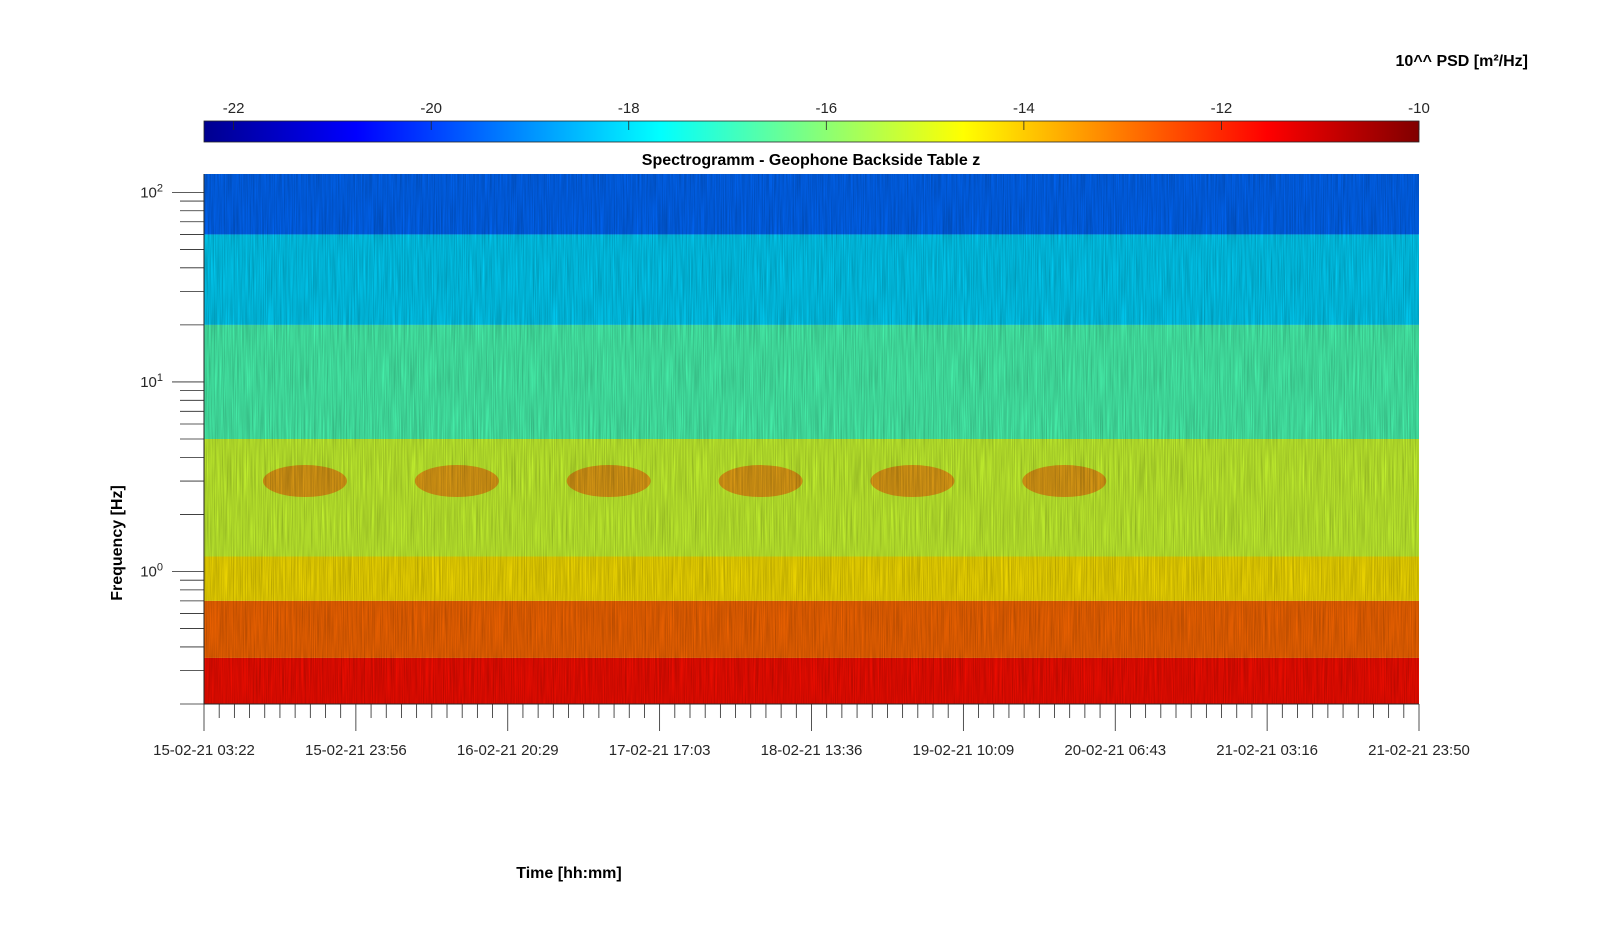 The height and width of the screenshot is (945, 1600). Describe the element at coordinates (172, 439) in the screenshot. I see `y-axis: 10⁰ 10¹ 10²` at that location.